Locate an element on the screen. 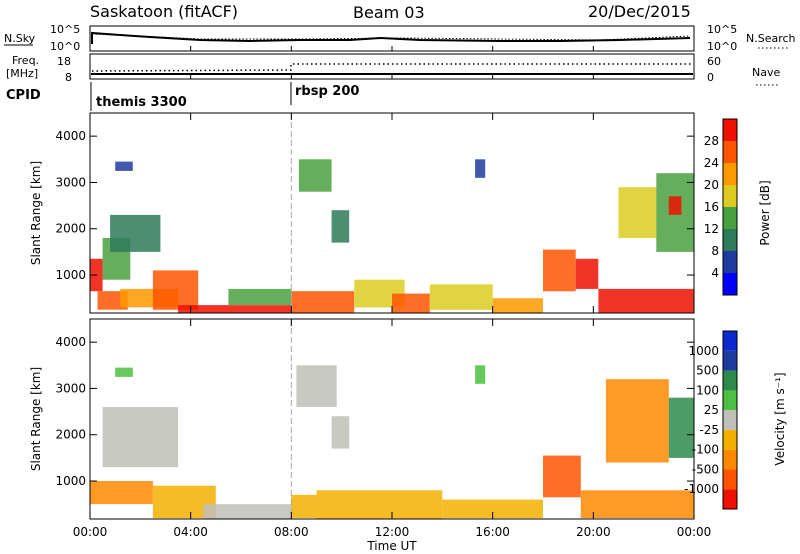 This screenshot has height=554, width=800. power-colorbar-tick-4: 12 is located at coordinates (711, 229).